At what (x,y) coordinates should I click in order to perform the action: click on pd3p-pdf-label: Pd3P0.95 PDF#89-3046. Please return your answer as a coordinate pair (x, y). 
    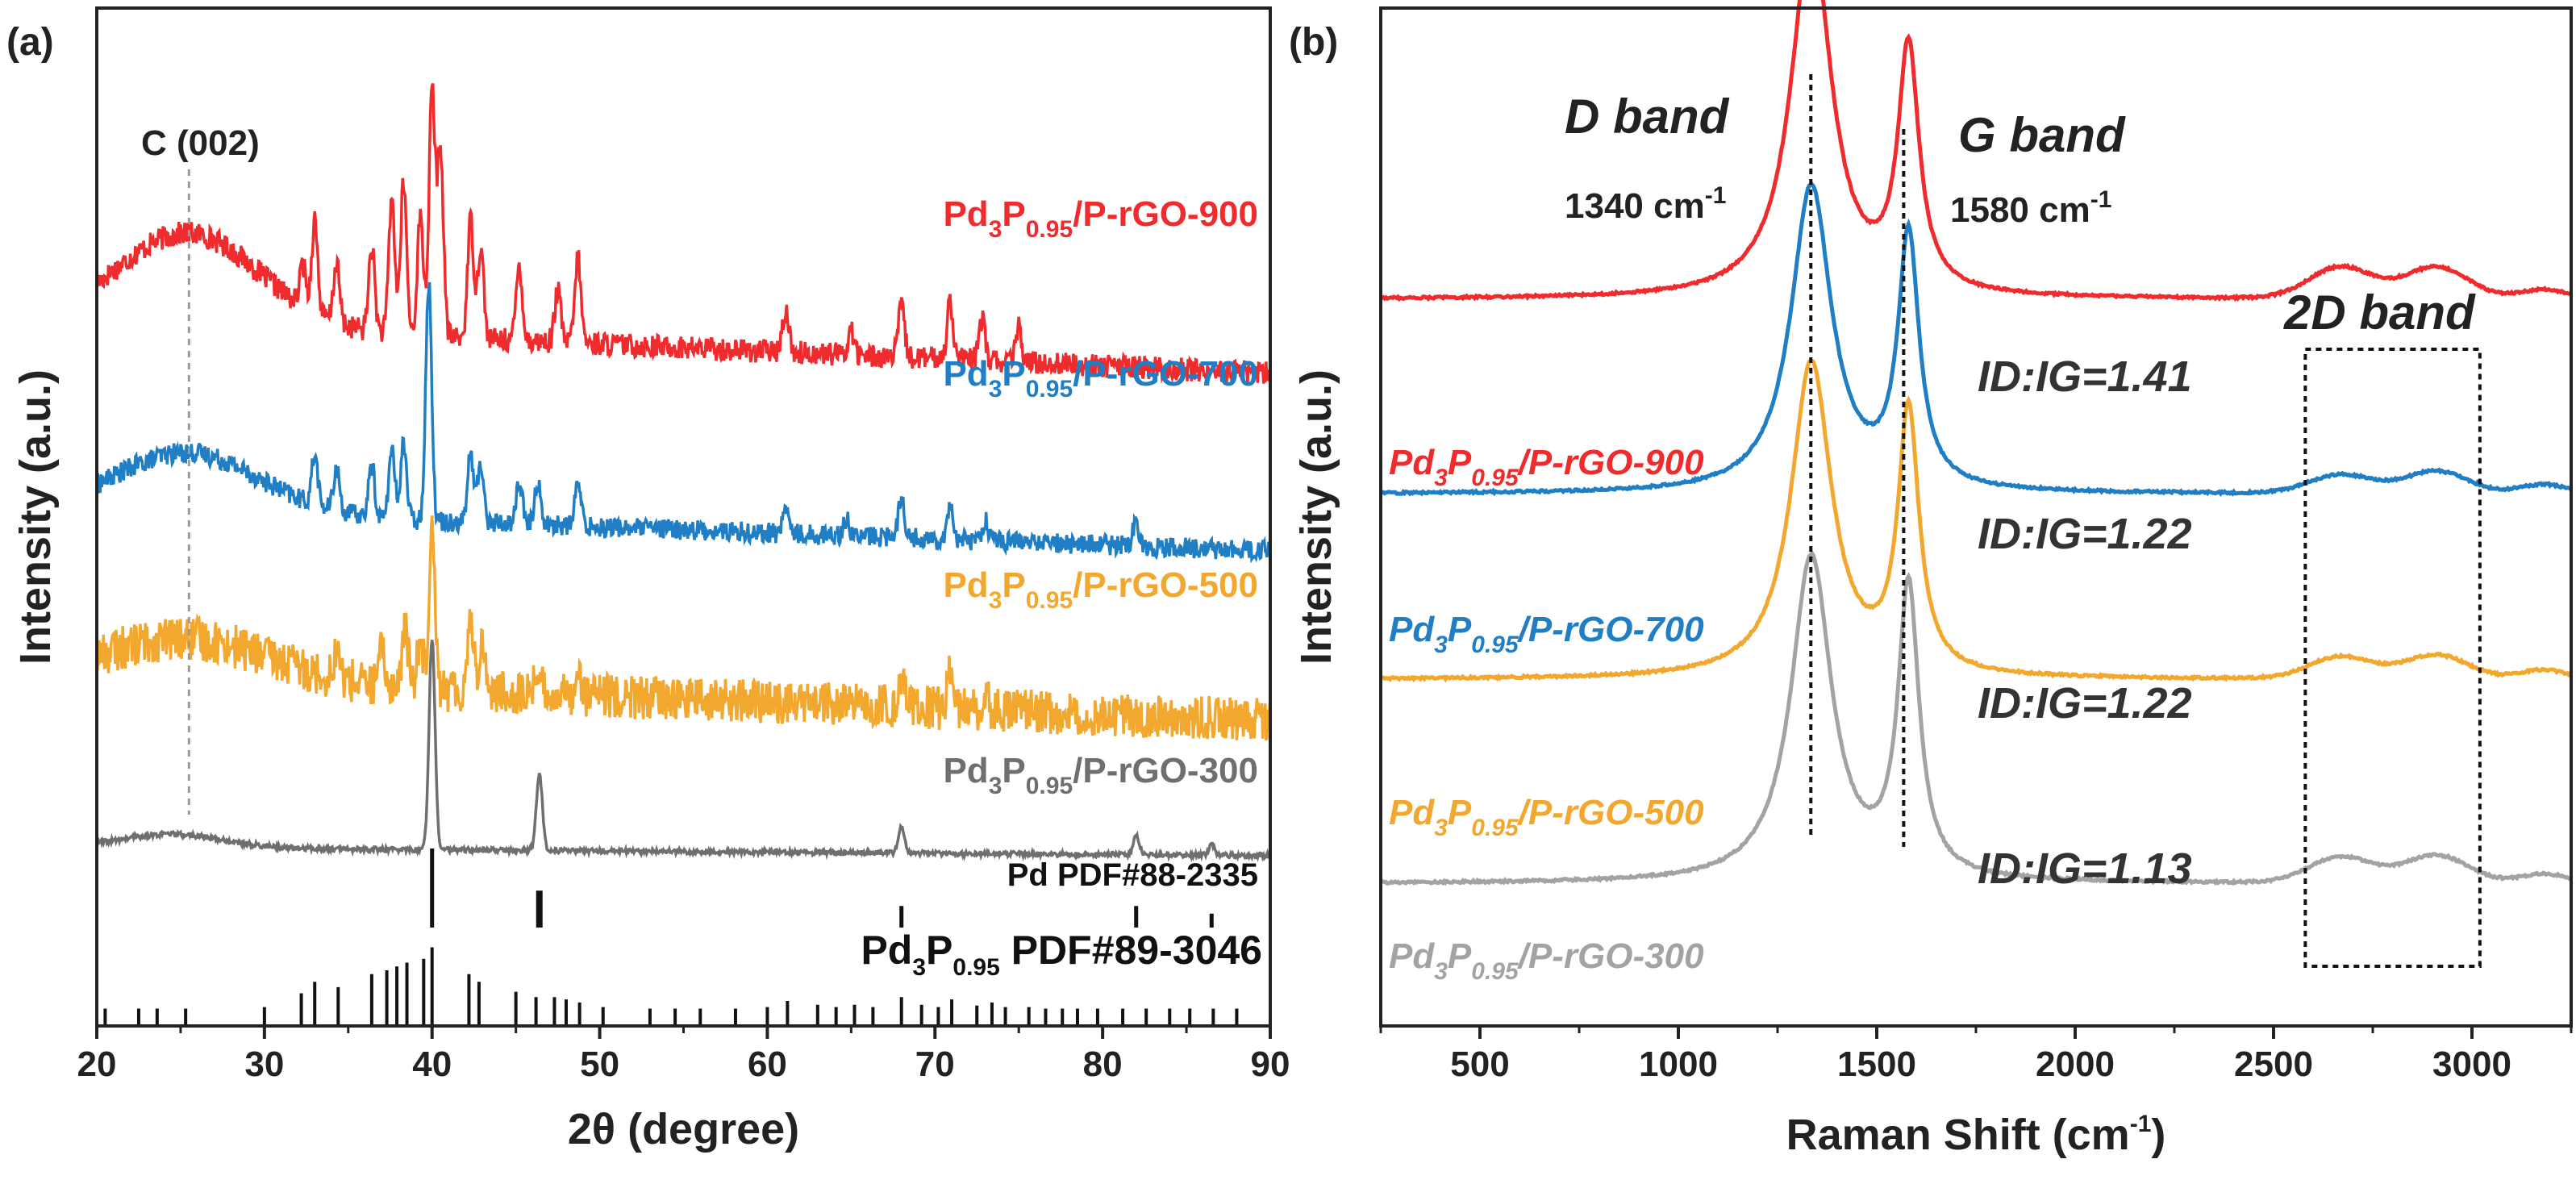
    Looking at the image, I should click on (1061, 954).